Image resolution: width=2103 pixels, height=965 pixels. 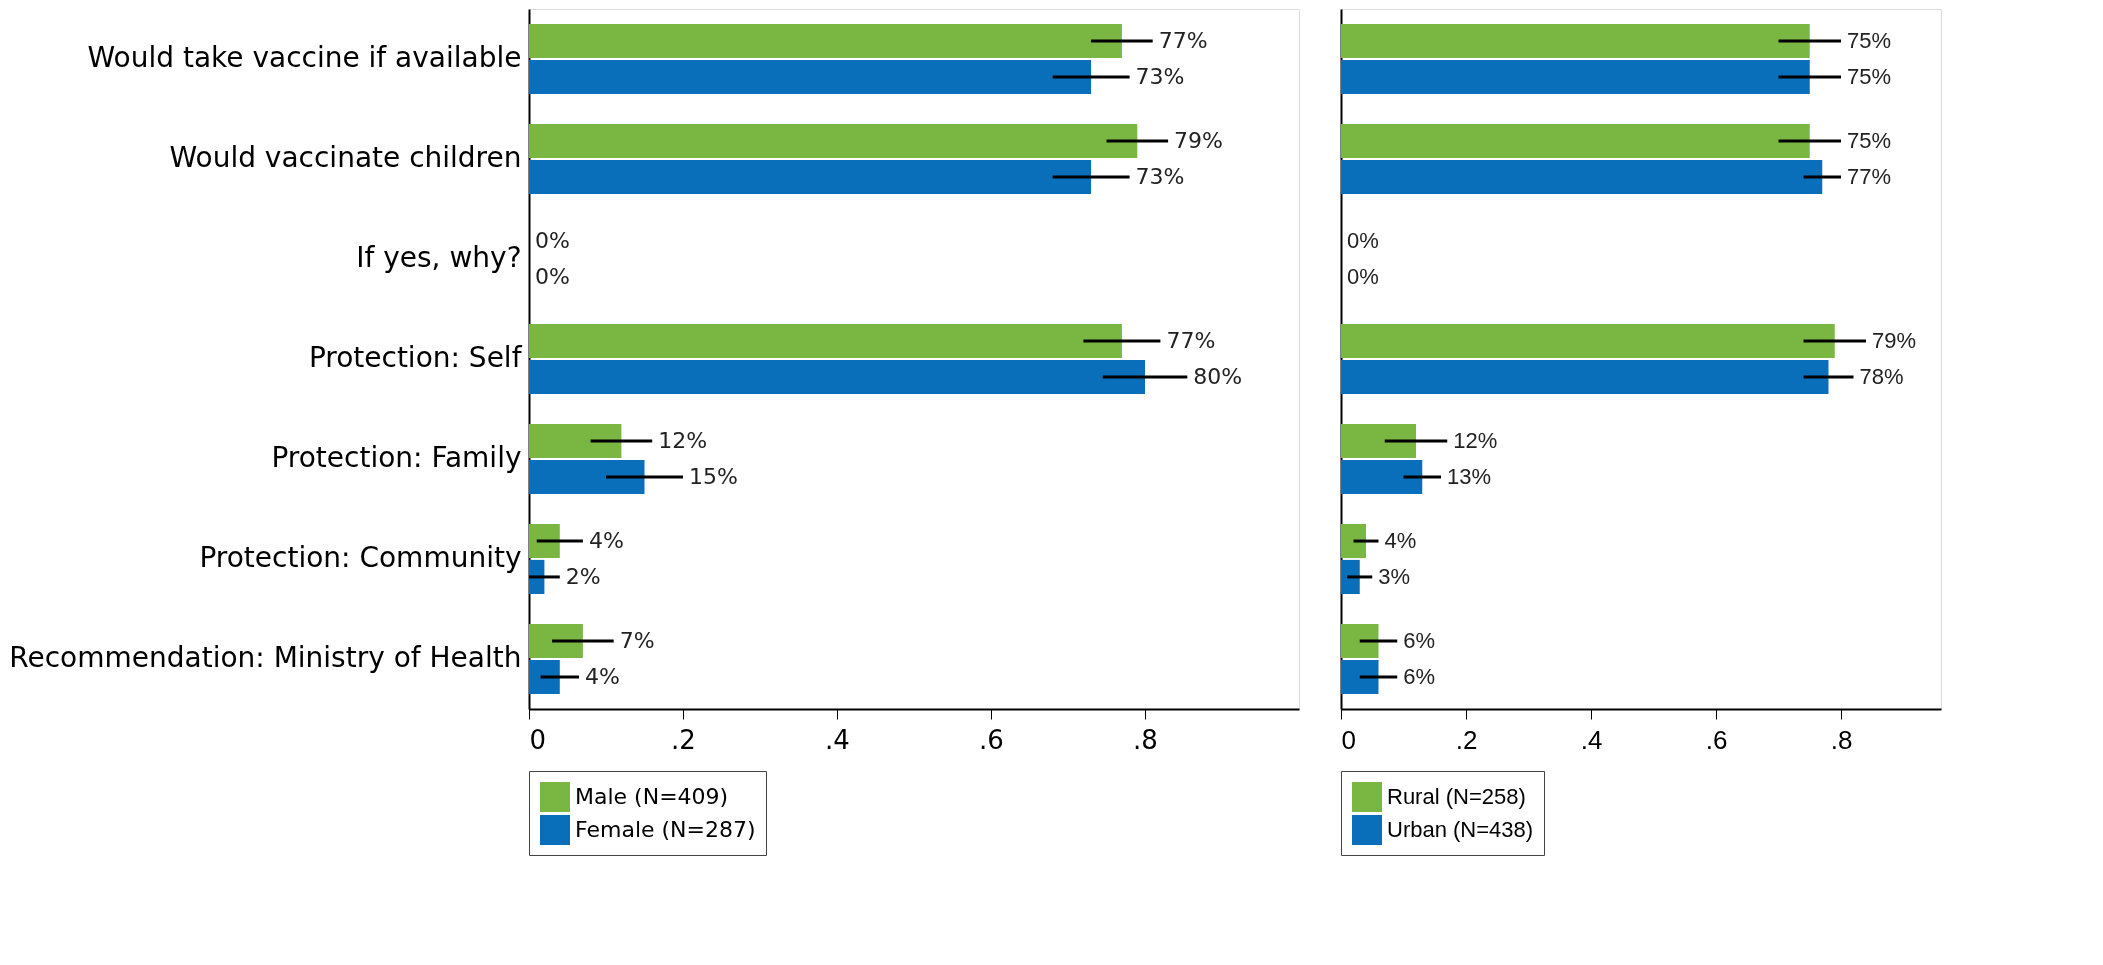 I want to click on data-label: 3%, so click(x=1394, y=576).